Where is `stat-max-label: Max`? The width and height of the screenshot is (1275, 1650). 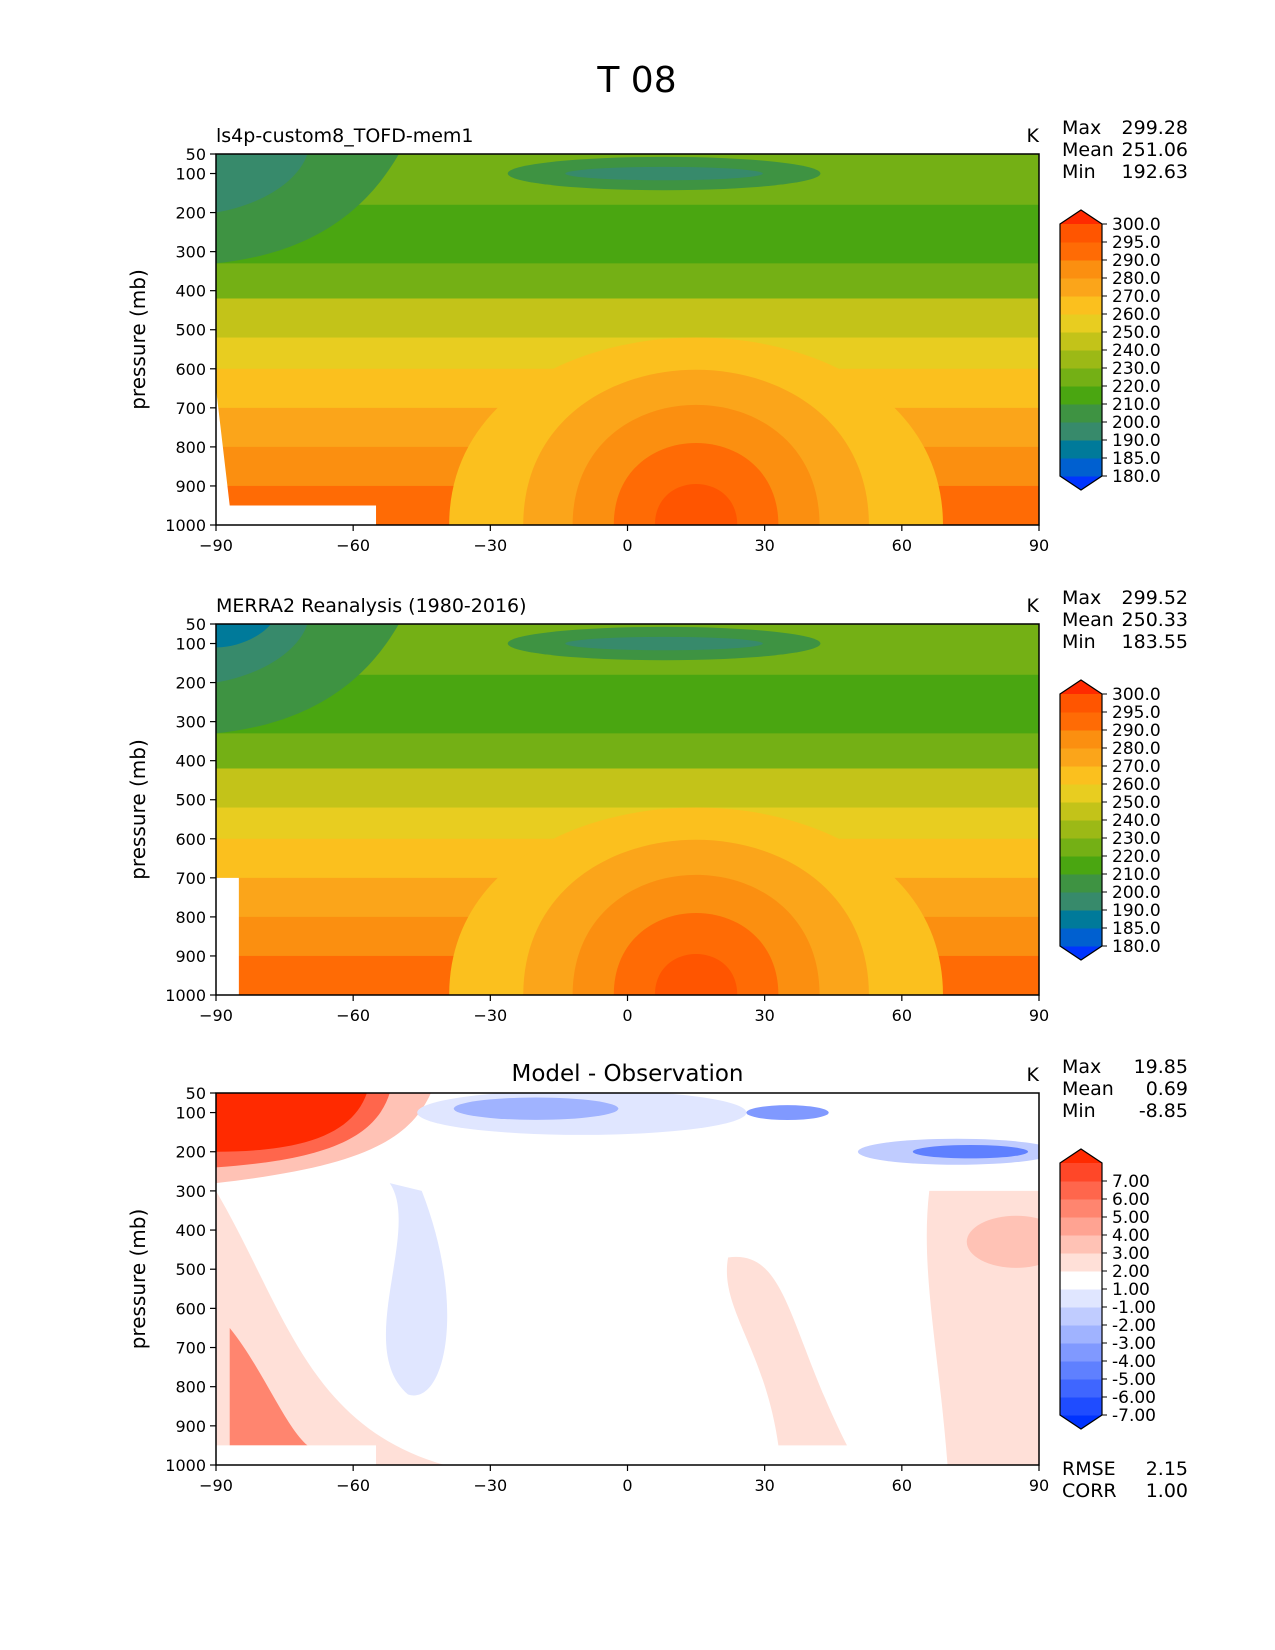 stat-max-label: Max is located at coordinates (1081, 128).